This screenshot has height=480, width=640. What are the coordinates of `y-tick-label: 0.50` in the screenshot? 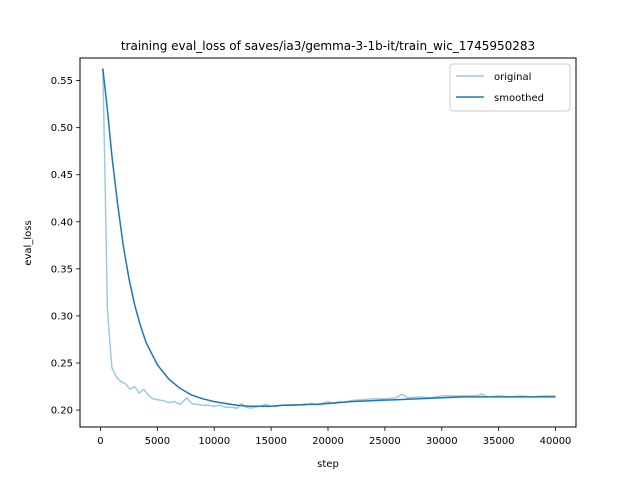 It's located at (62, 128).